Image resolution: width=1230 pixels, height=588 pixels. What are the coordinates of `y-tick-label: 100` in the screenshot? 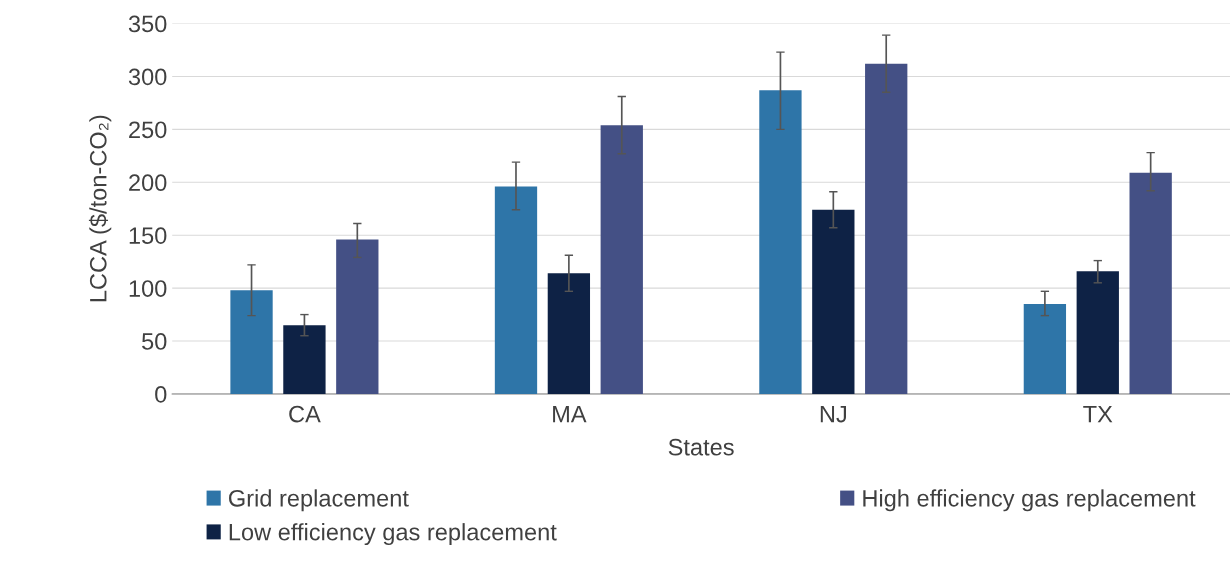 It's located at (148, 288).